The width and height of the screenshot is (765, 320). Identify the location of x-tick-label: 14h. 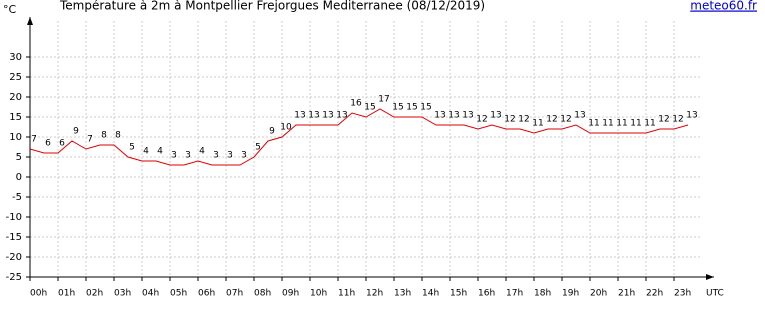
(430, 294).